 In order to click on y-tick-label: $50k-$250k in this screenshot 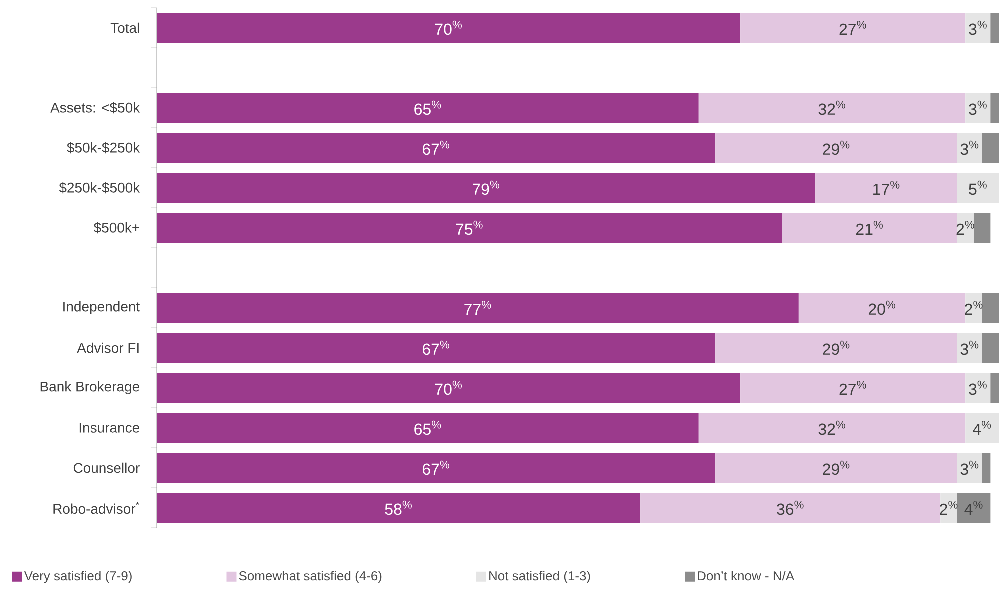, I will do `click(103, 148)`.